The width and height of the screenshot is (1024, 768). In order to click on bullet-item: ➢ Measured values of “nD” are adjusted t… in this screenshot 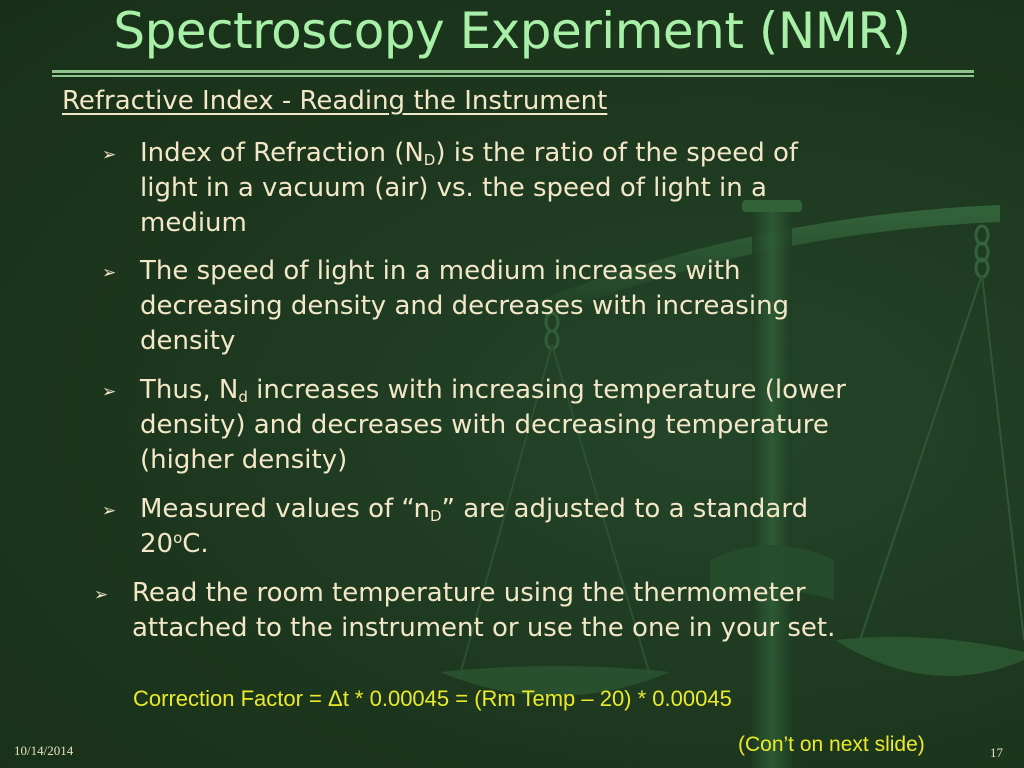, I will do `click(455, 527)`.